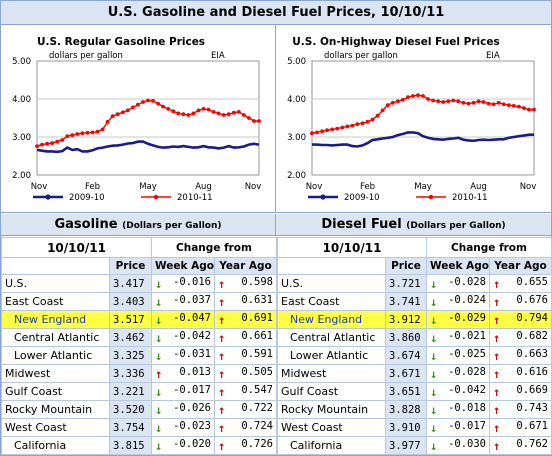 The height and width of the screenshot is (456, 552). Describe the element at coordinates (414, 445) in the screenshot. I see `table-row: California 3.977 ↓ -0.030 ↑ 0.762` at that location.